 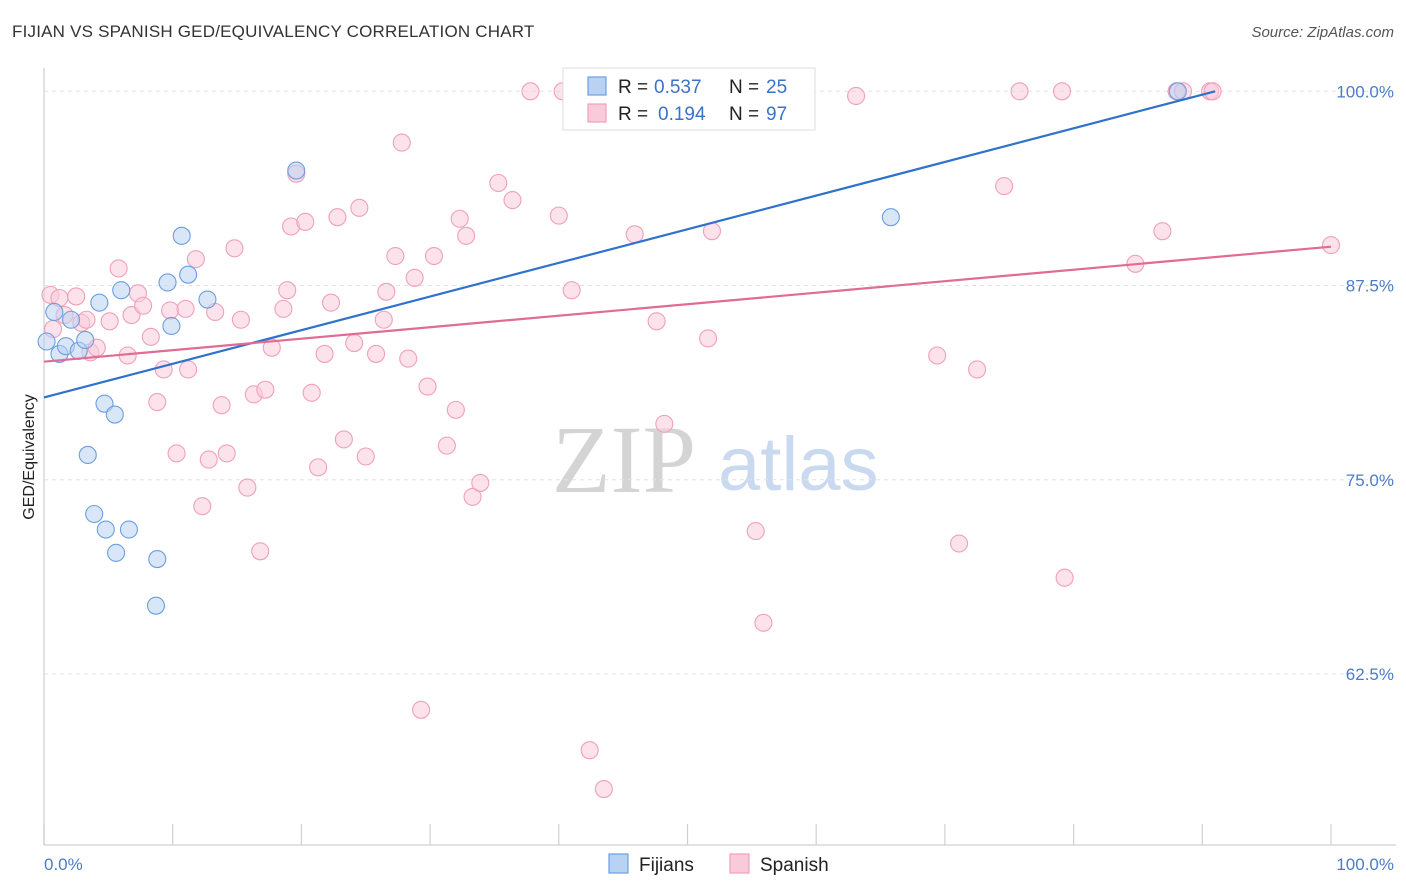 I want to click on y-tick-label-0: 100.0%, so click(x=1365, y=91).